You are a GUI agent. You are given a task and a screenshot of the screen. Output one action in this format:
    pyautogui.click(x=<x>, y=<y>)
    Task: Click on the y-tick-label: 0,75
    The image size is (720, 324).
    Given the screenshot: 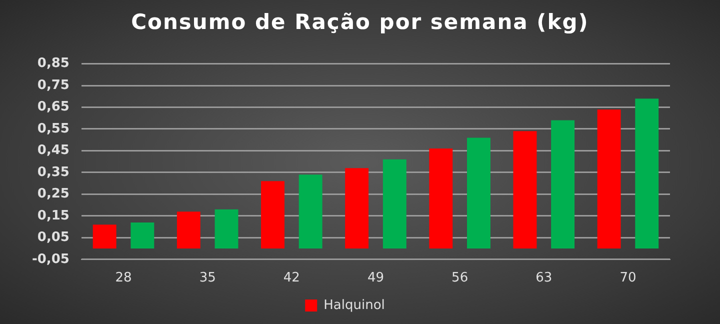 What is the action you would take?
    pyautogui.click(x=53, y=85)
    